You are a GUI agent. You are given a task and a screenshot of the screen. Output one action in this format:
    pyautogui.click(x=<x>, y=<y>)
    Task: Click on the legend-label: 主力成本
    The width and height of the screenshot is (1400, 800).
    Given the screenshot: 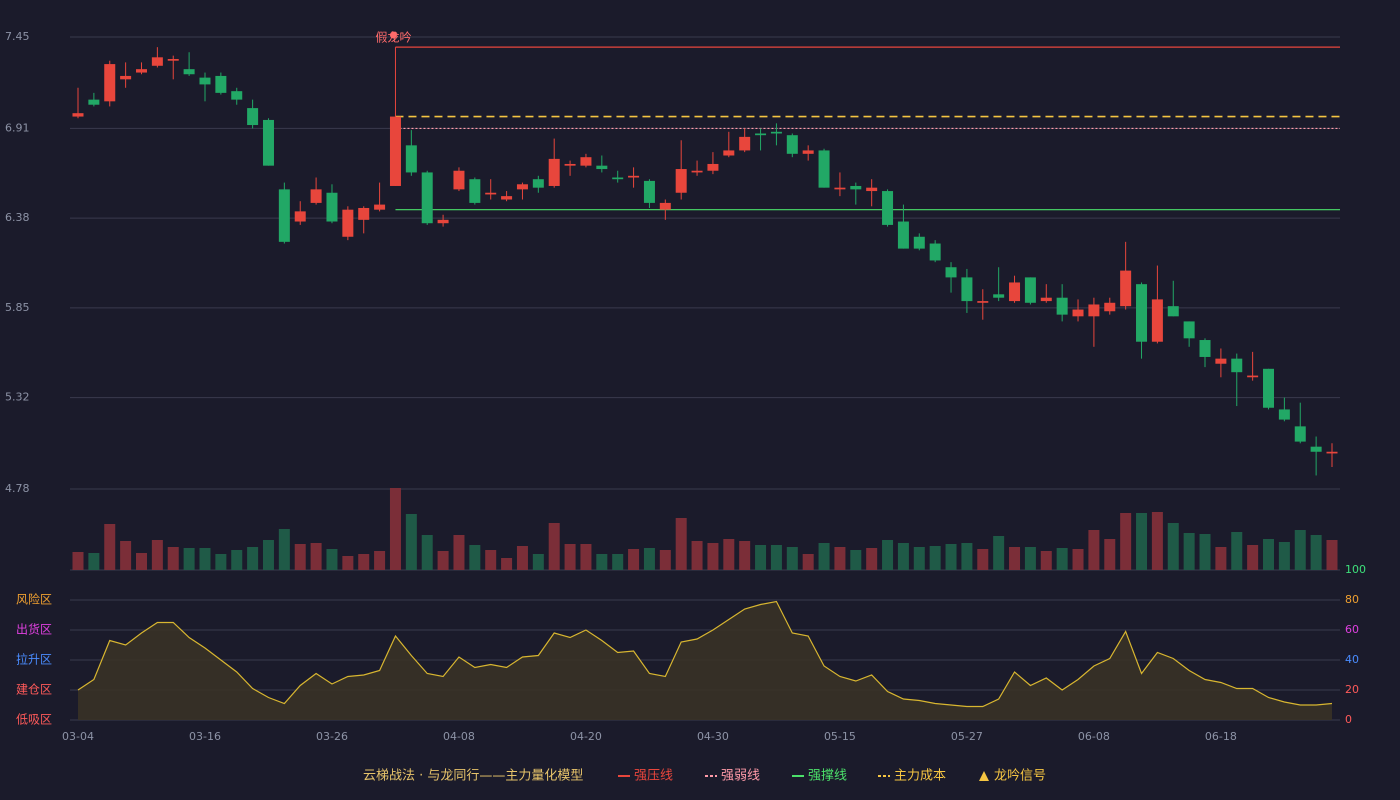 What is the action you would take?
    pyautogui.click(x=920, y=776)
    